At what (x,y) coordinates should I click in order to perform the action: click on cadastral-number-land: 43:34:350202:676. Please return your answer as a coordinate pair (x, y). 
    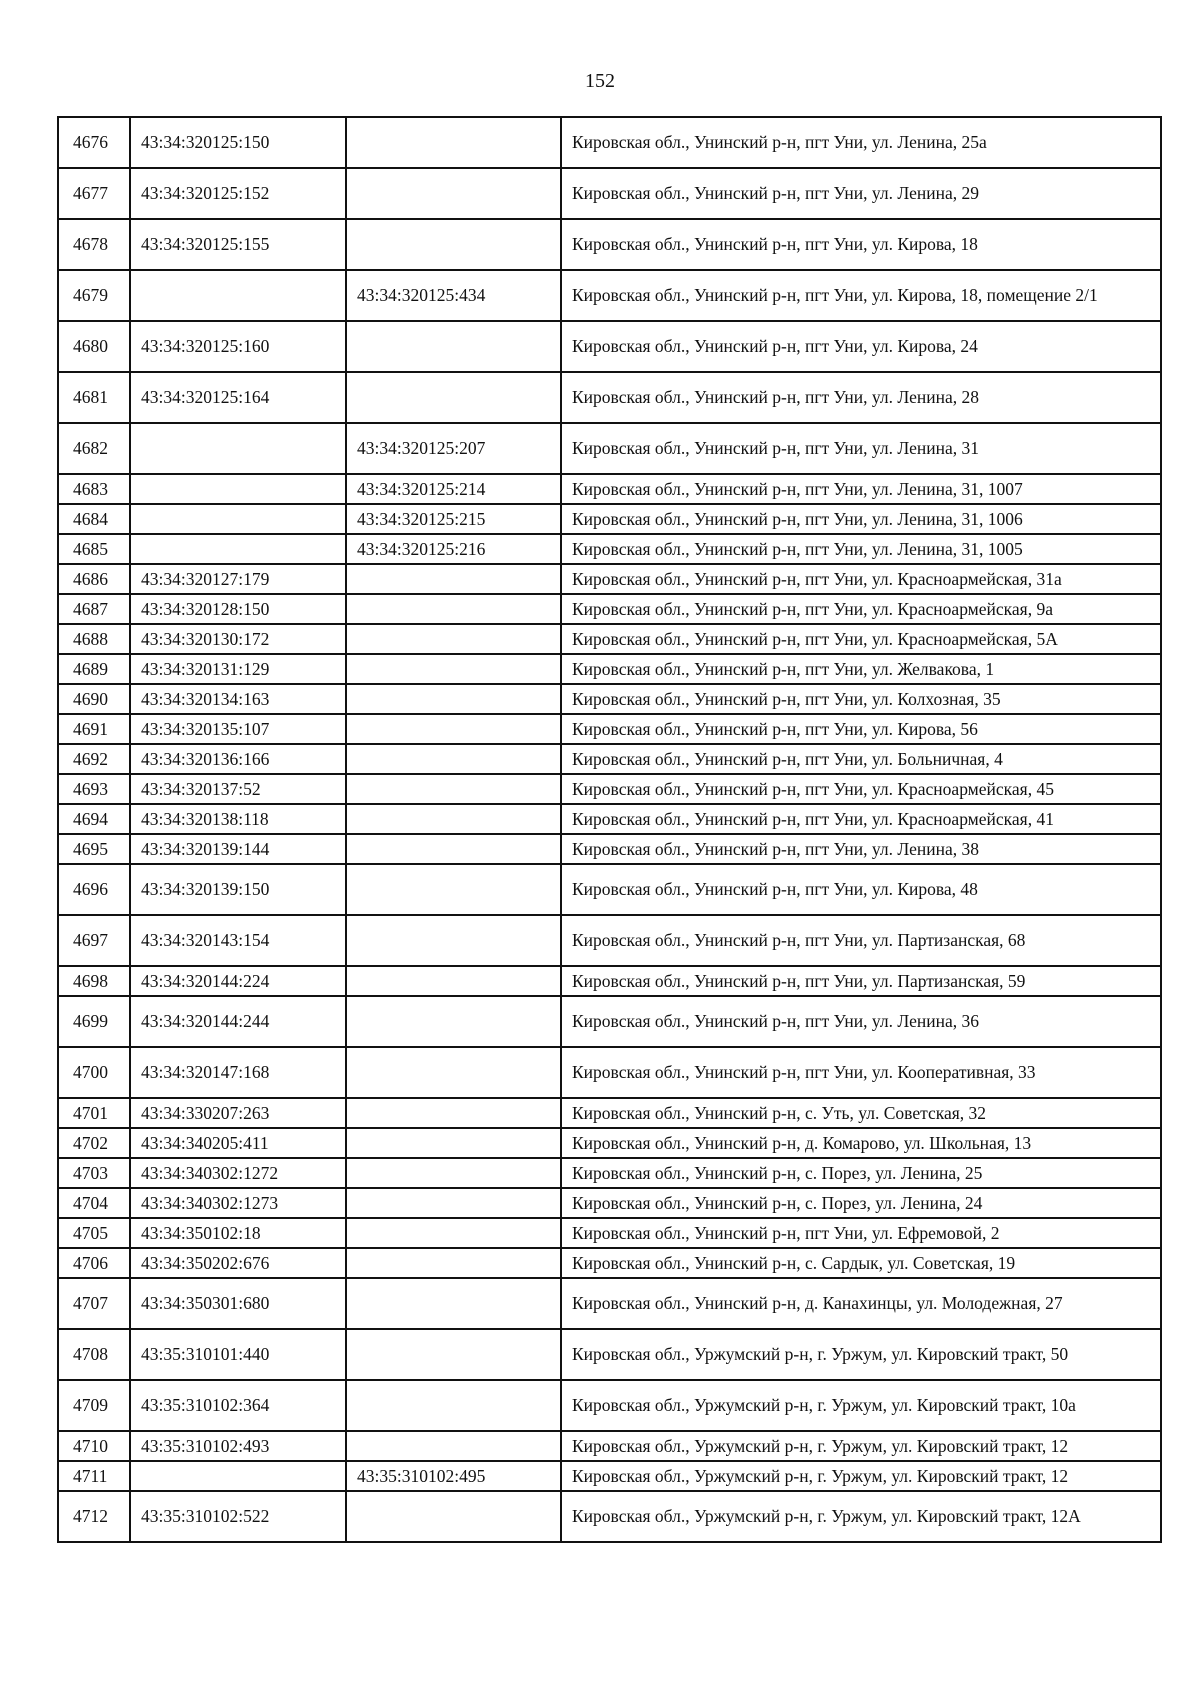
    Looking at the image, I should click on (238, 1263).